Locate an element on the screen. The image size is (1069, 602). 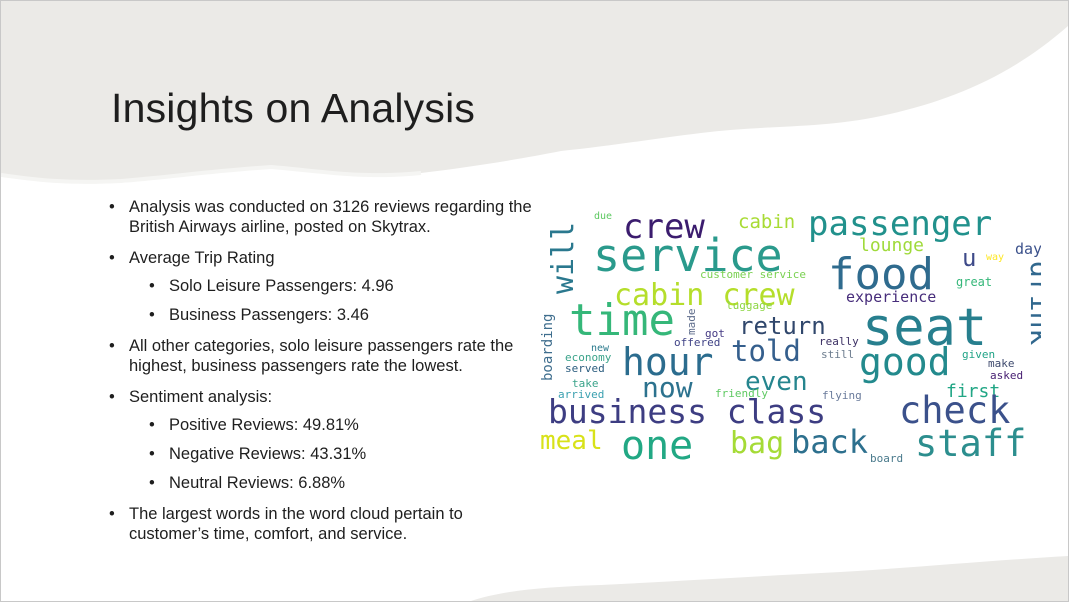
word-cloud-word-way: way is located at coordinates (995, 257).